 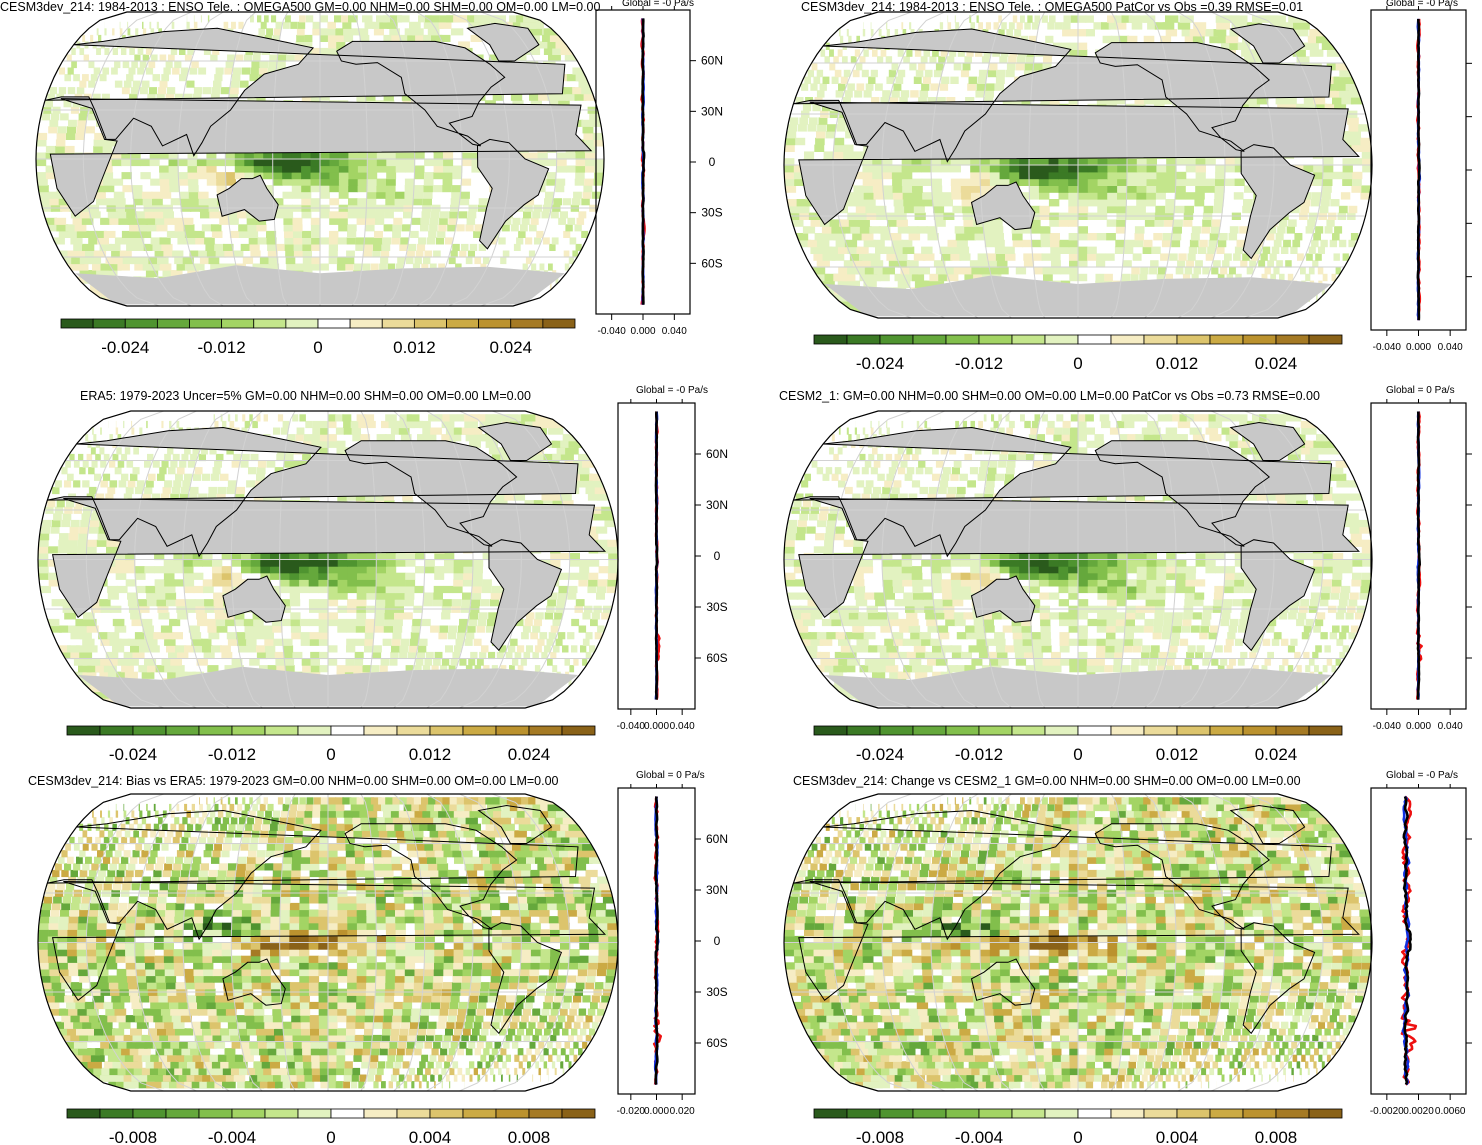 What do you see at coordinates (513, 194) in the screenshot?
I see `land-south-america` at bounding box center [513, 194].